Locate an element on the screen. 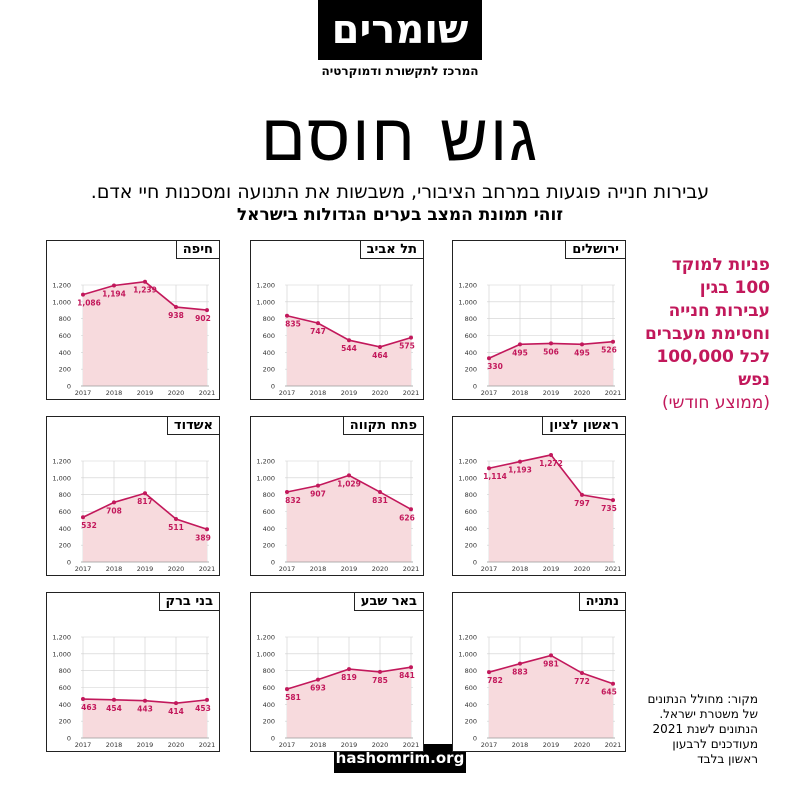  data-label: 495 is located at coordinates (582, 352).